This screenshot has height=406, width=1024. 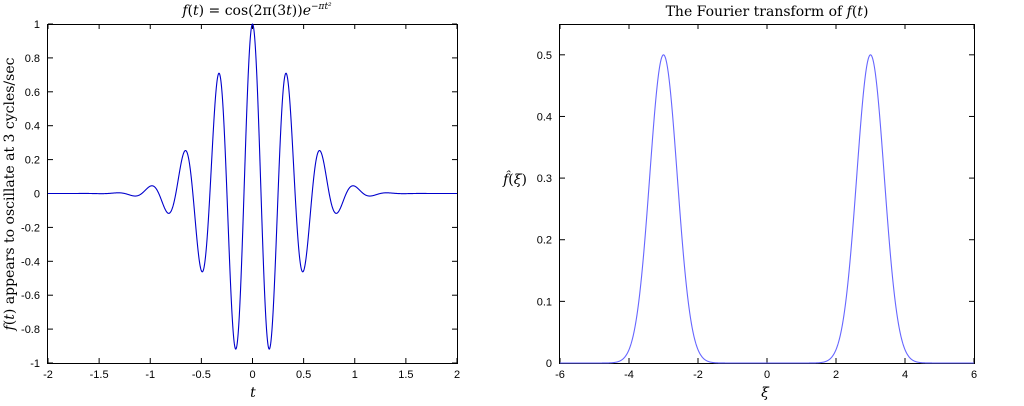 I want to click on chart-left-title-exponent: −πt², so click(x=321, y=7).